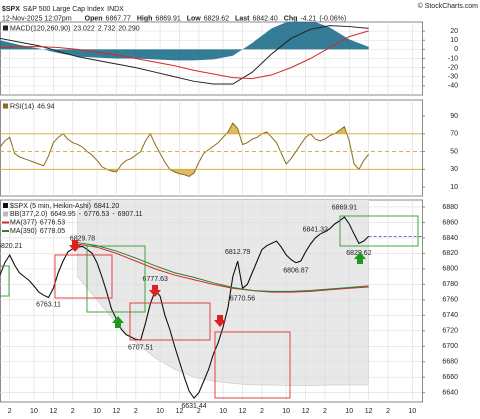 The width and height of the screenshot is (480, 419). Describe the element at coordinates (216, 18) in the screenshot. I see `legend-text: 6829.62` at that location.